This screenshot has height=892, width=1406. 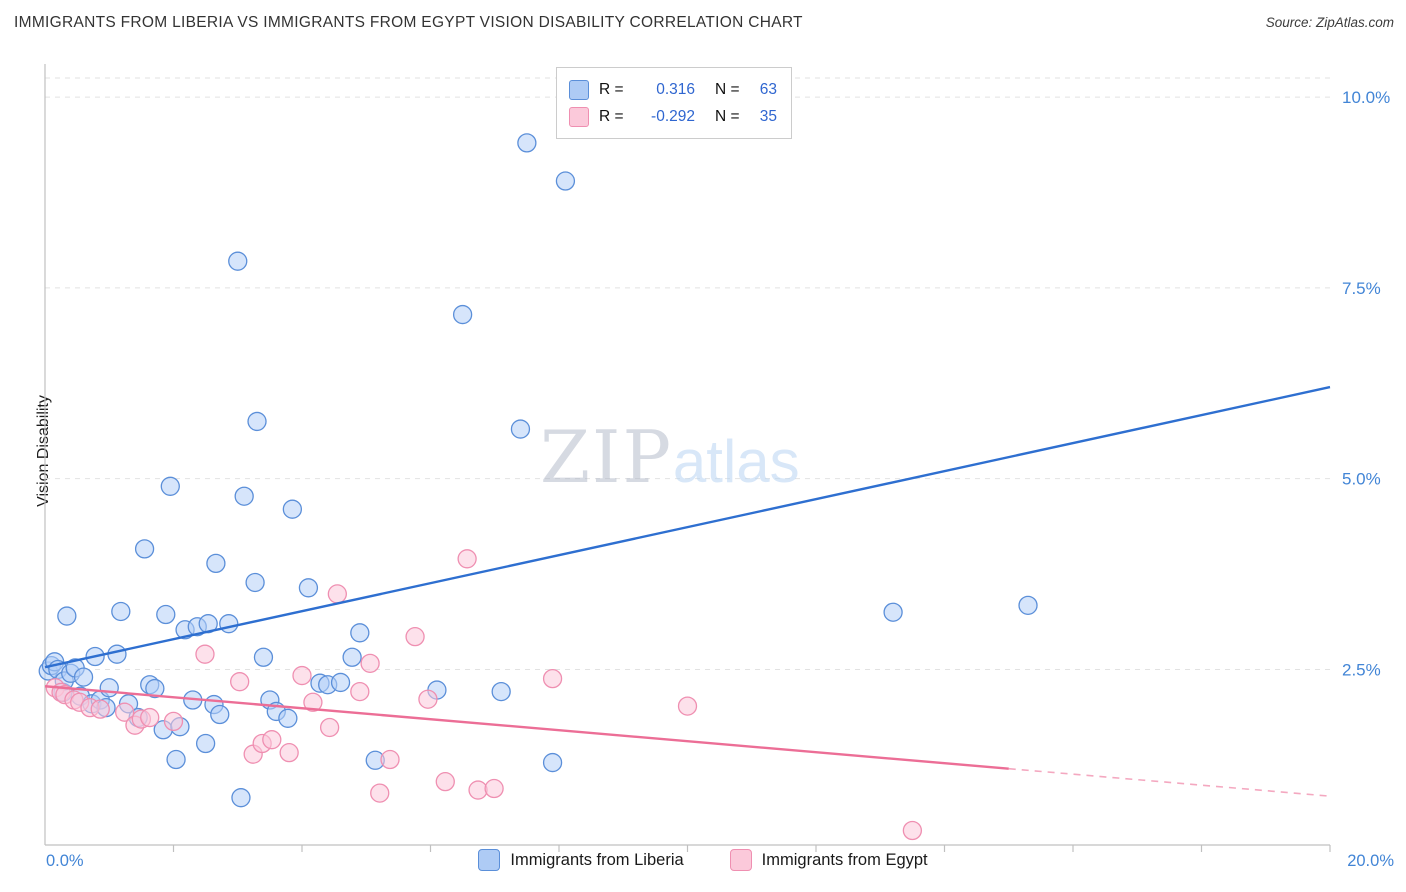 I want to click on n-value-egypt: 35, so click(x=768, y=116).